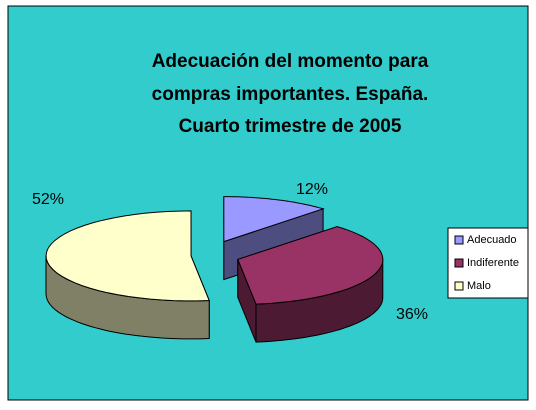  Describe the element at coordinates (492, 240) in the screenshot. I see `legend-label: Adecuado` at that location.